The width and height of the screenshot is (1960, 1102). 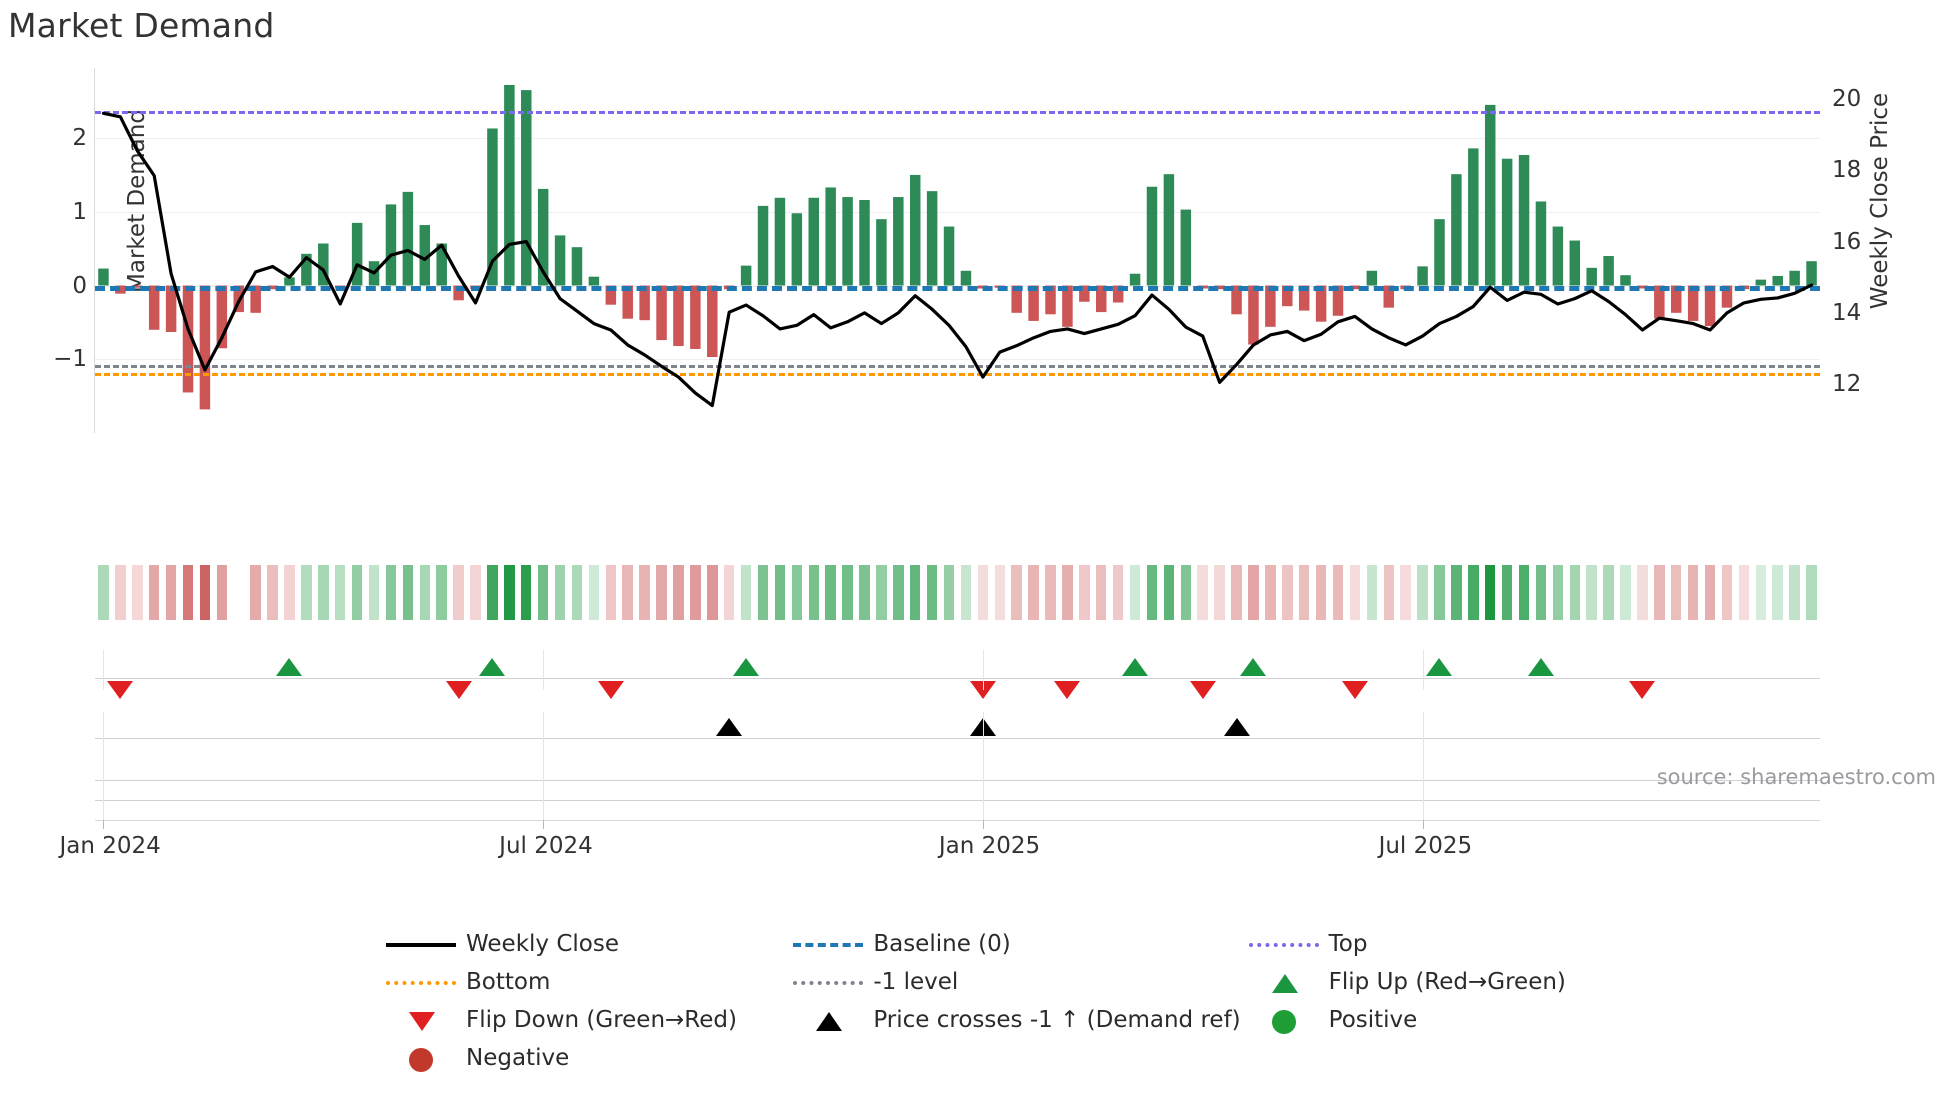 I want to click on legend-circle-icon, so click(x=421, y=1058).